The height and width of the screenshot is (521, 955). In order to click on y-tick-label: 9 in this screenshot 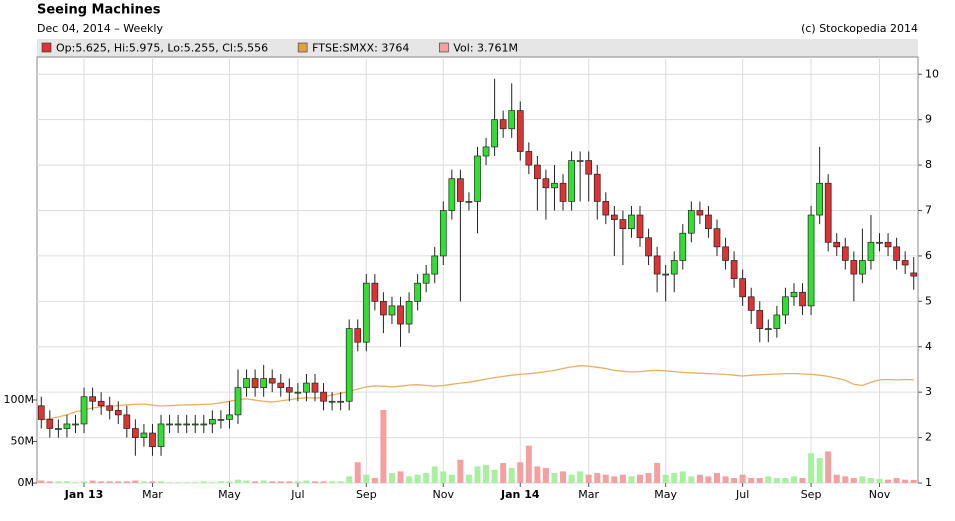, I will do `click(928, 119)`.